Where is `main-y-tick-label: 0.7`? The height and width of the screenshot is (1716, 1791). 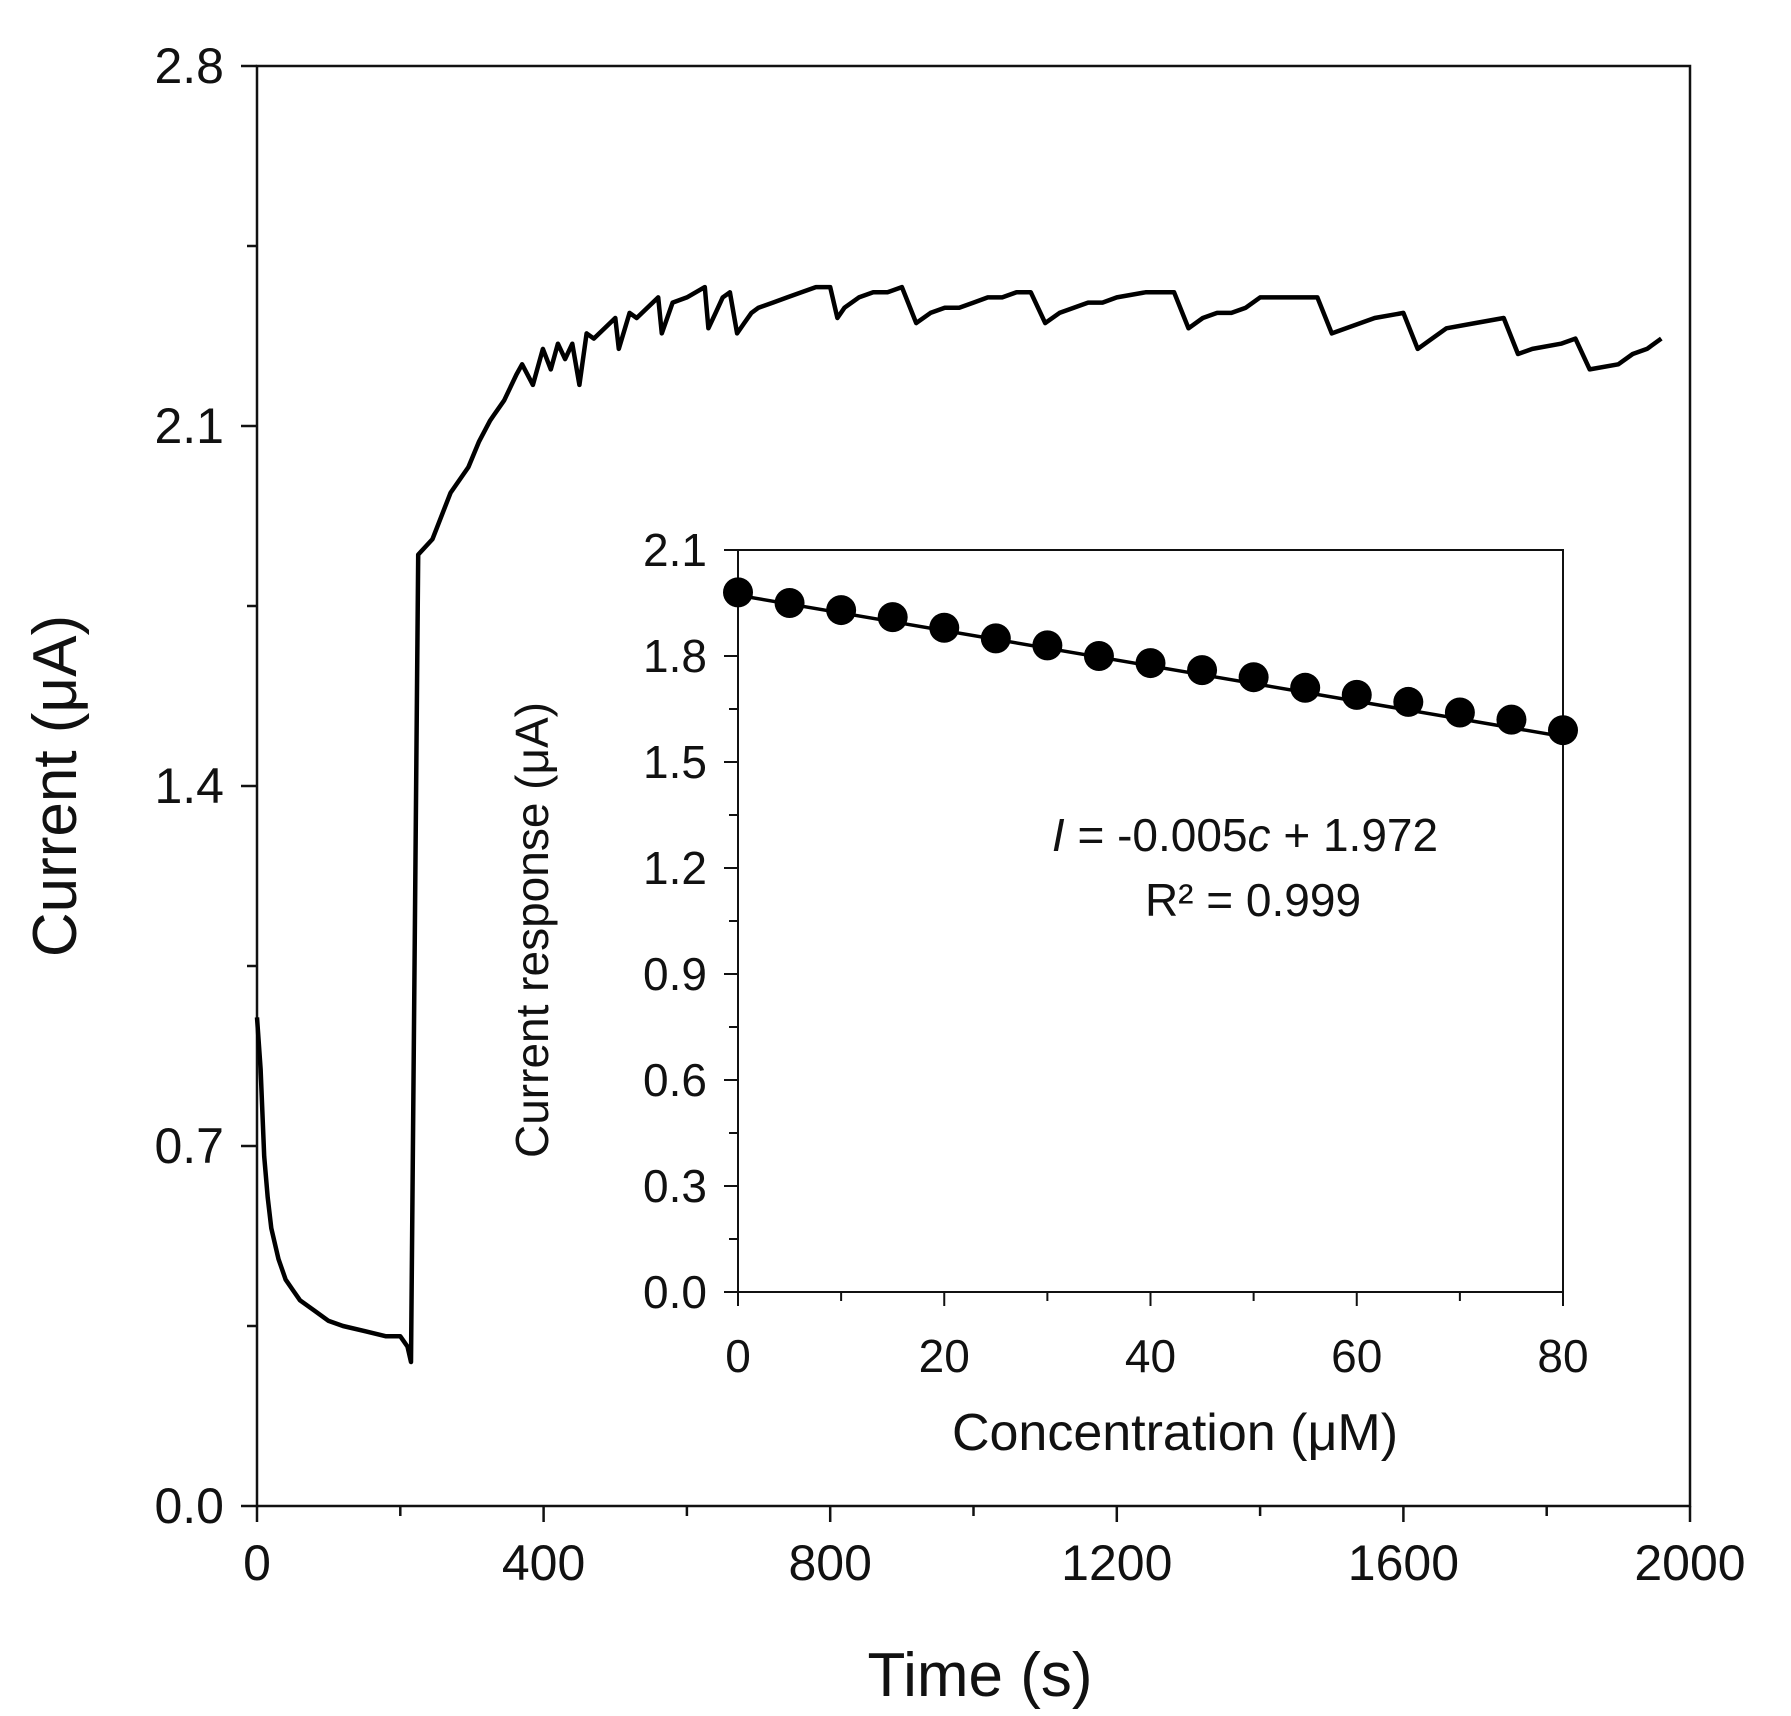 main-y-tick-label: 0.7 is located at coordinates (189, 1146).